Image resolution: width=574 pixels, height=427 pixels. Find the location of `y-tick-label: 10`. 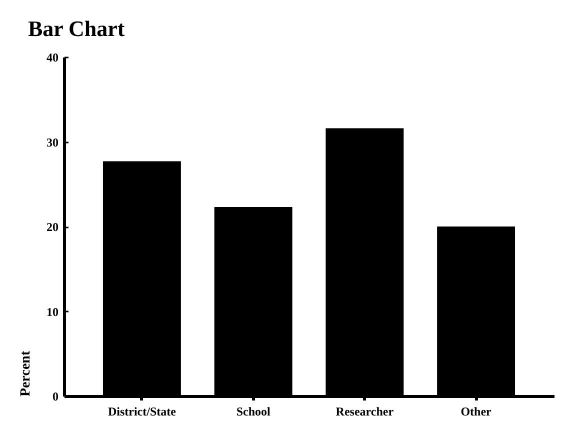

y-tick-label: 10 is located at coordinates (52, 311).